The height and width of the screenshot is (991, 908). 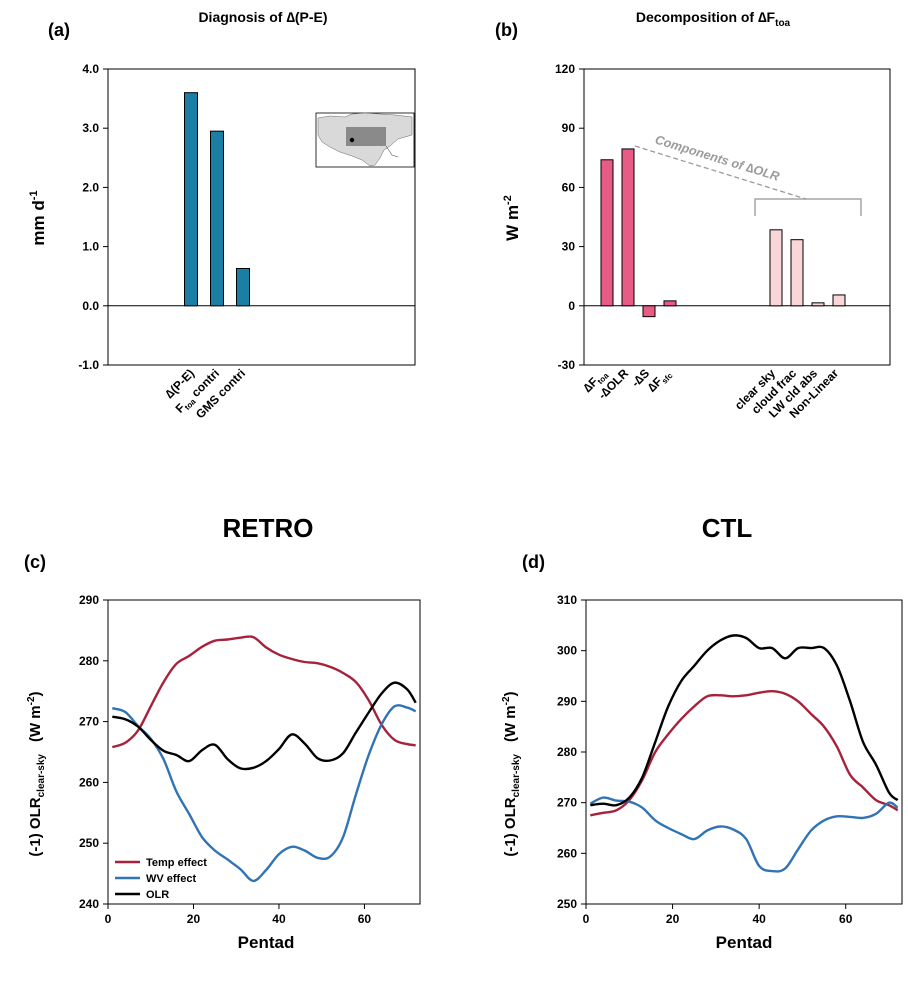 What do you see at coordinates (90, 128) in the screenshot?
I see `panel-a-ytick-label: 3.0` at bounding box center [90, 128].